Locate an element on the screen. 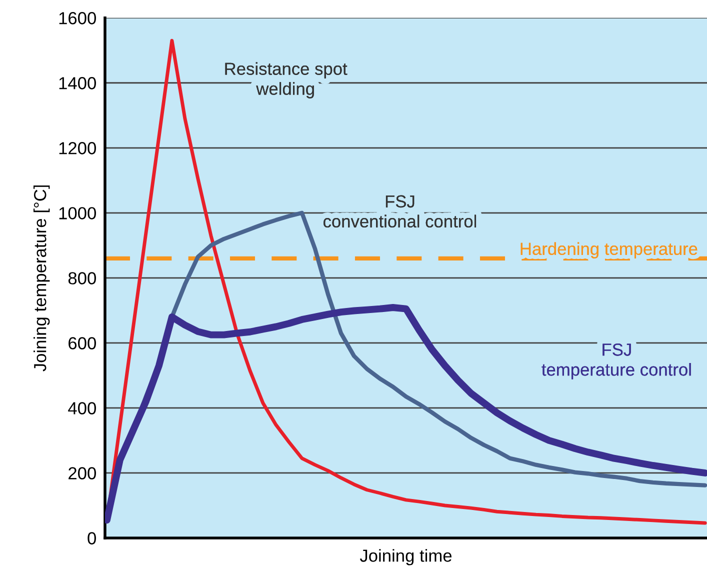  text: Resistance spot welding is located at coordinates (286, 80).